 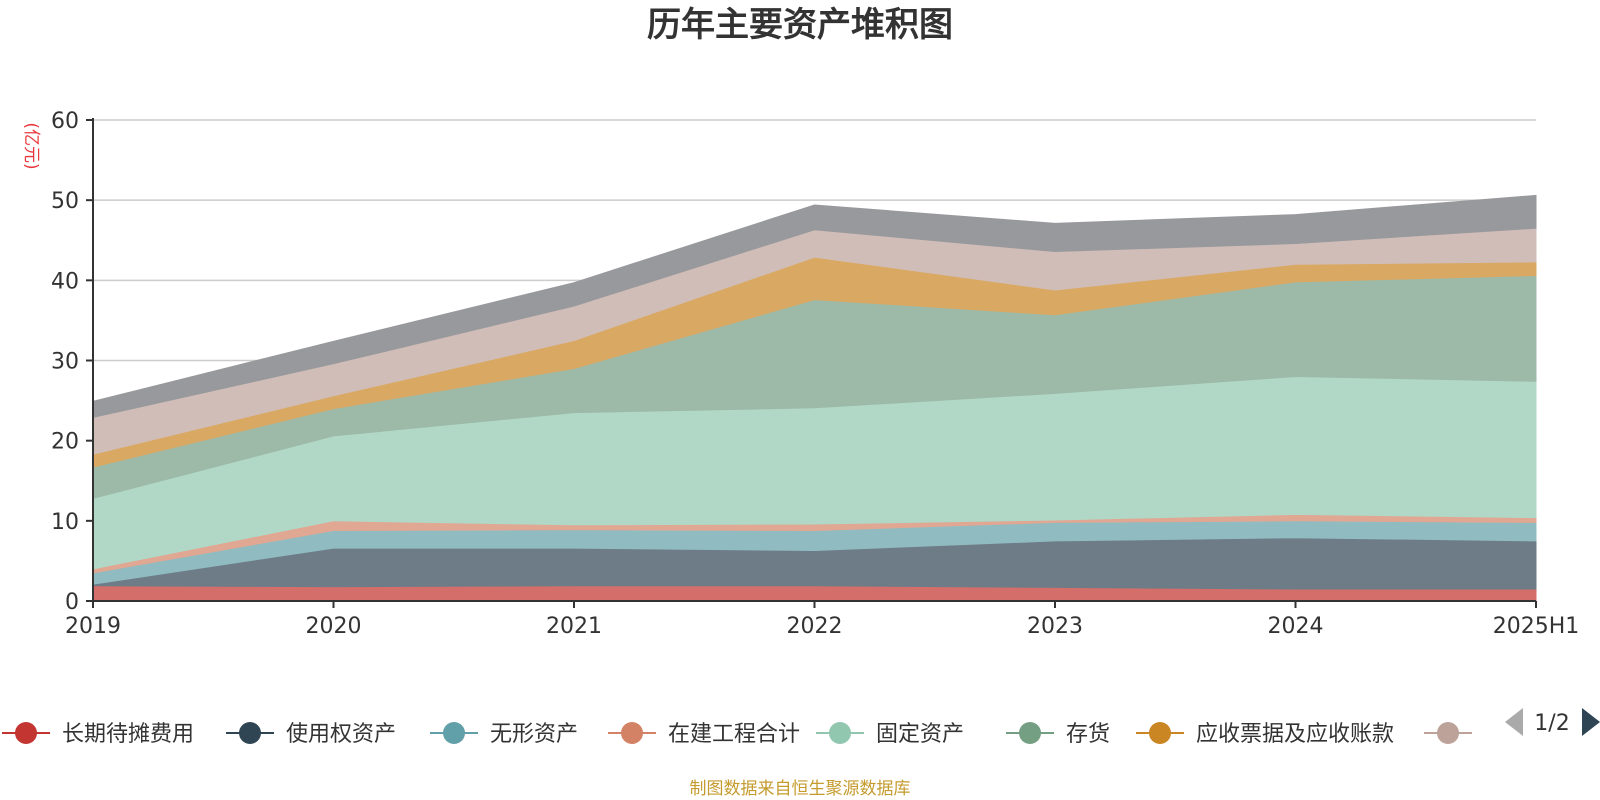 I want to click on legend-item: 无形资产, so click(x=504, y=734).